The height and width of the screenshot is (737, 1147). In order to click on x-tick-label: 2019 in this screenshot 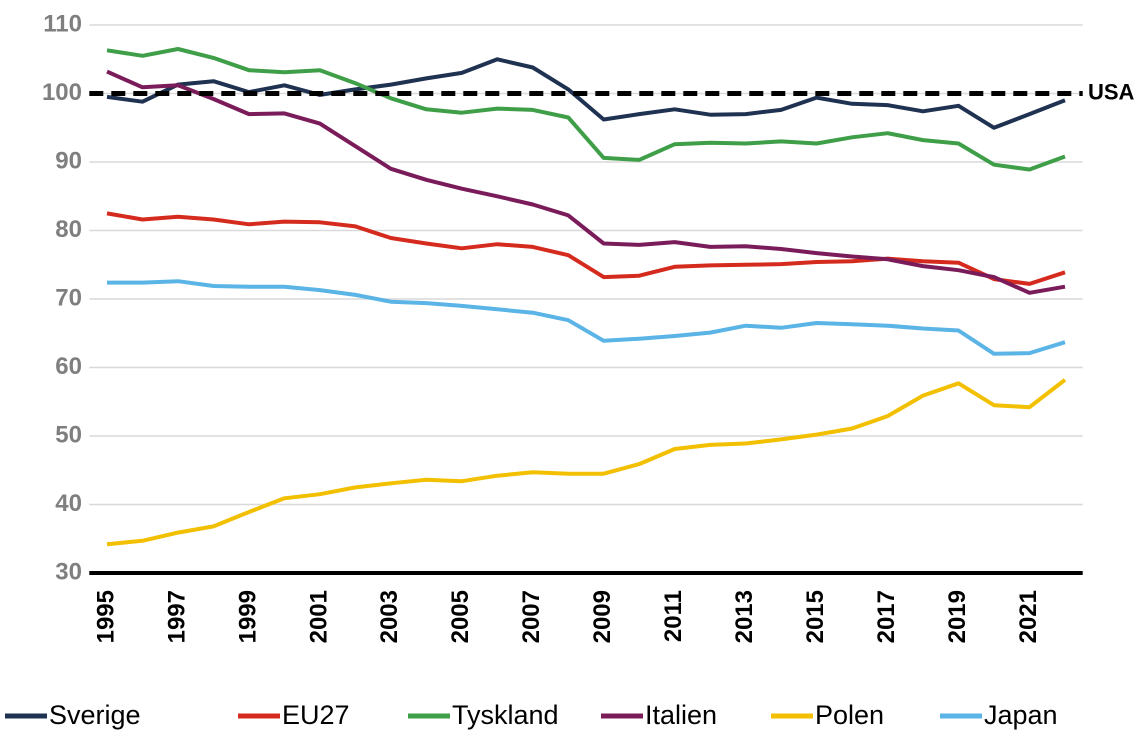, I will do `click(957, 616)`.